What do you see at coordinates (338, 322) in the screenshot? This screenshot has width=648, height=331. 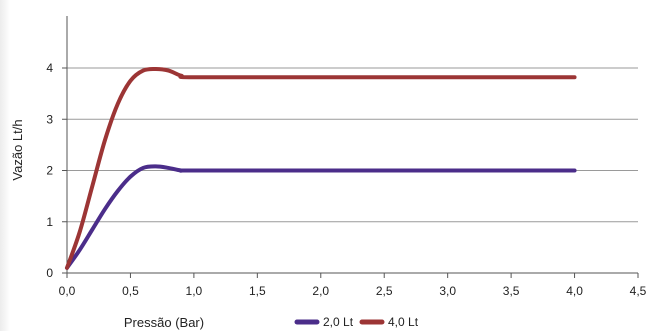 I see `legend-label: 2,0 Lt` at bounding box center [338, 322].